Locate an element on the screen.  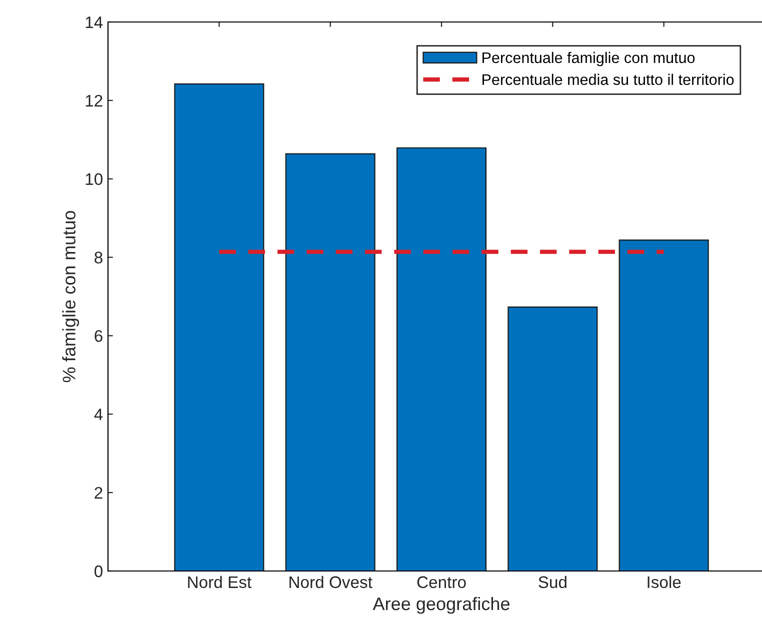
legend-label: Percentuale media su tutto il territorio is located at coordinates (608, 80).